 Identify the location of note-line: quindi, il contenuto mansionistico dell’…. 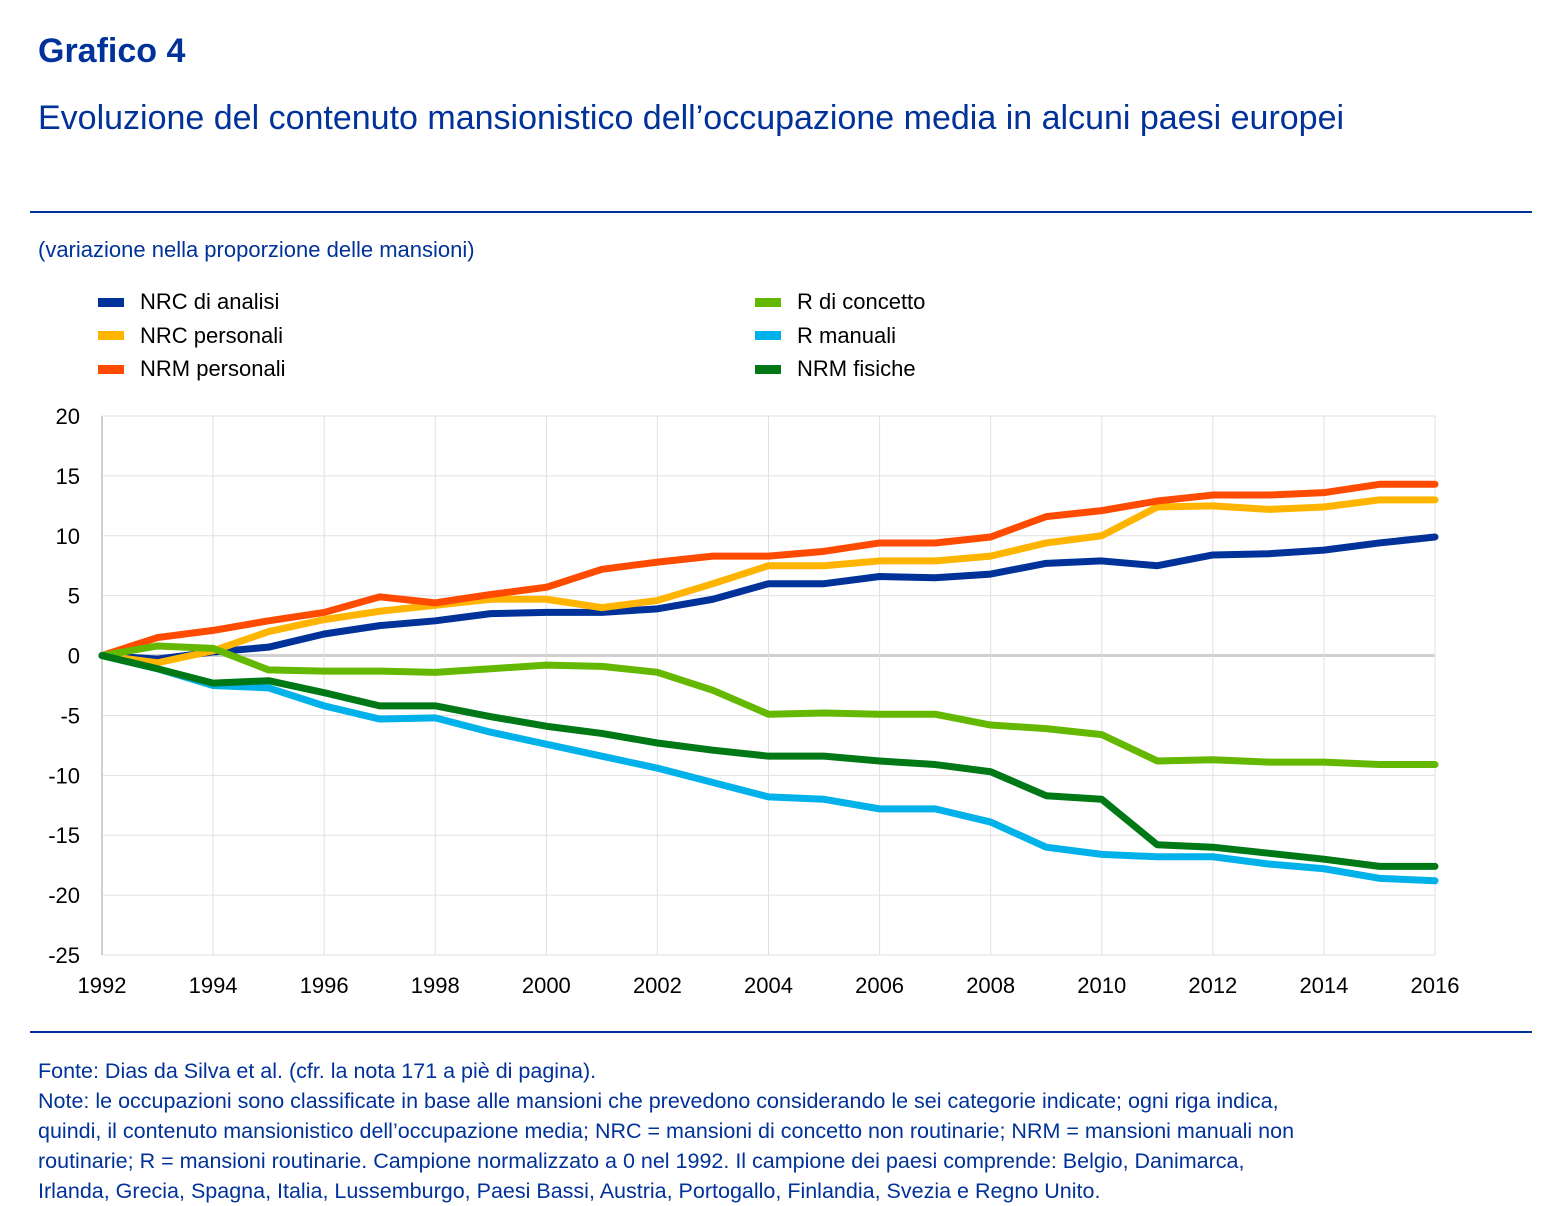
(666, 1131).